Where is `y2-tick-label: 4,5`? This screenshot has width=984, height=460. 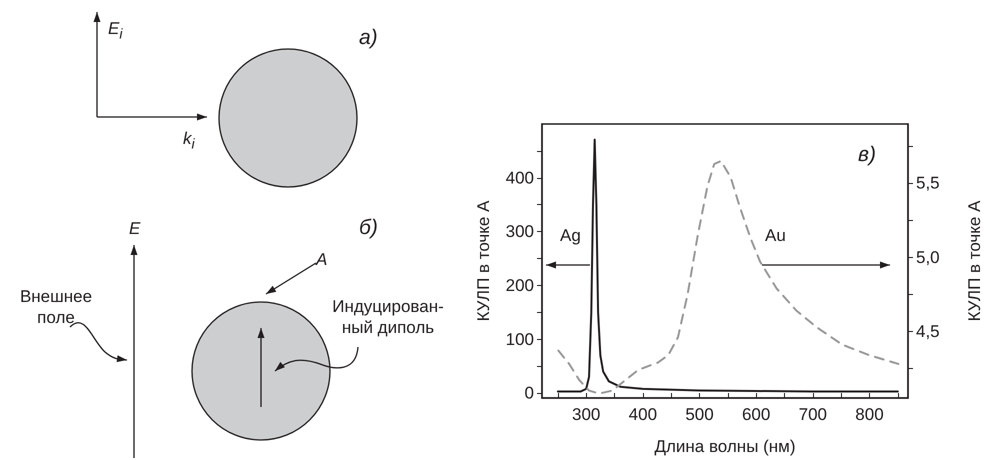 y2-tick-label: 4,5 is located at coordinates (928, 331).